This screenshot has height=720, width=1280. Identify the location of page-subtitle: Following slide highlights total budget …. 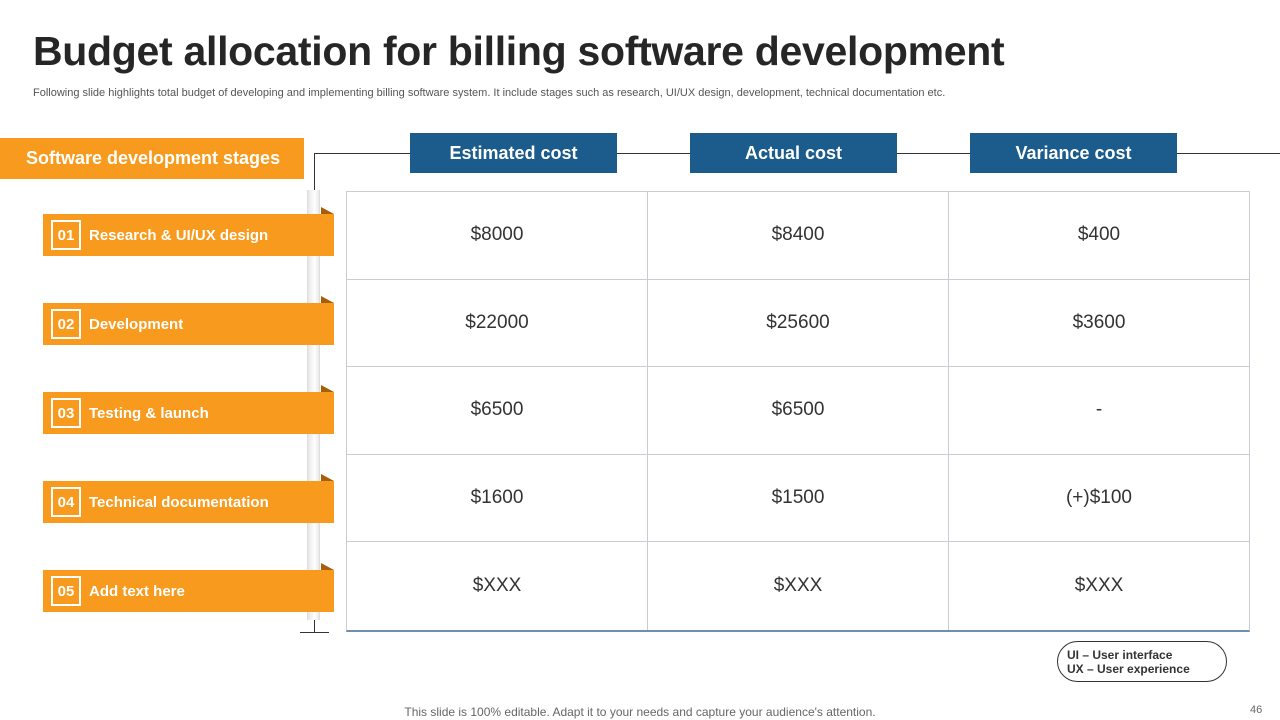
(489, 93).